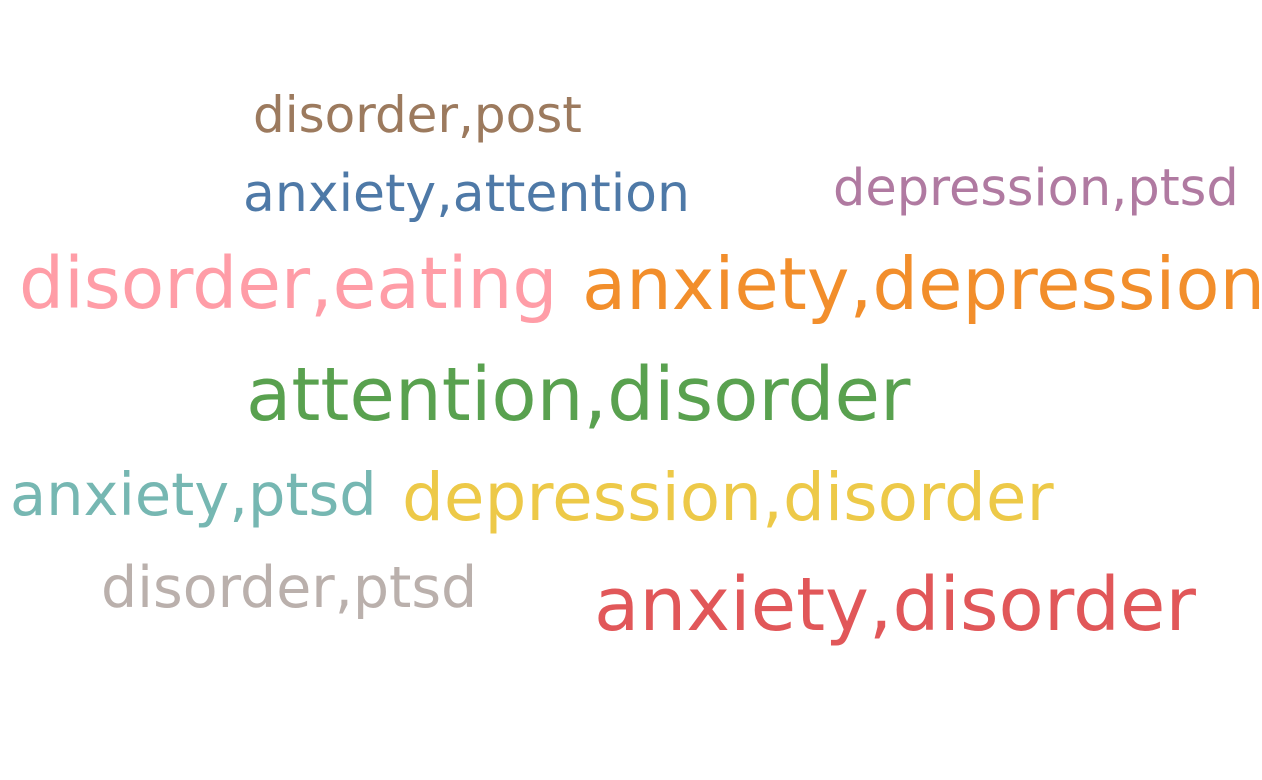 This screenshot has width=1262, height=780. I want to click on word-disorder-post: disorder,post, so click(417, 115).